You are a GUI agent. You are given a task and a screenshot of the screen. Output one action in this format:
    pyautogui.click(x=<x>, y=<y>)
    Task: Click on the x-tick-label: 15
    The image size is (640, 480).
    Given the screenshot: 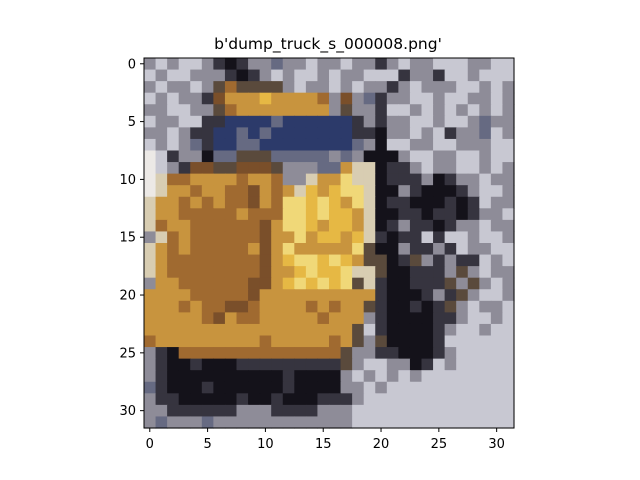 What is the action you would take?
    pyautogui.click(x=323, y=444)
    